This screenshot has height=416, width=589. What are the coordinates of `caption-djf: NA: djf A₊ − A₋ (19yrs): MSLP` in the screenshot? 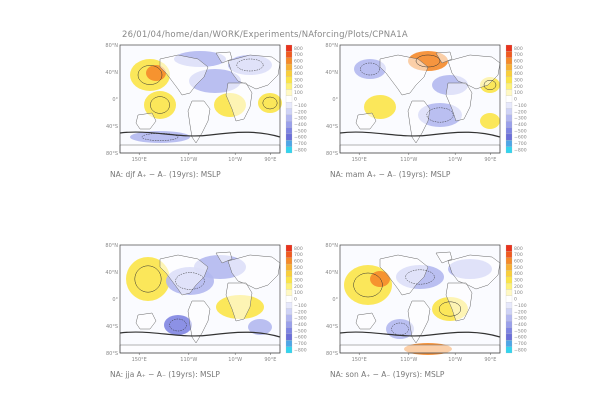 It's located at (165, 174).